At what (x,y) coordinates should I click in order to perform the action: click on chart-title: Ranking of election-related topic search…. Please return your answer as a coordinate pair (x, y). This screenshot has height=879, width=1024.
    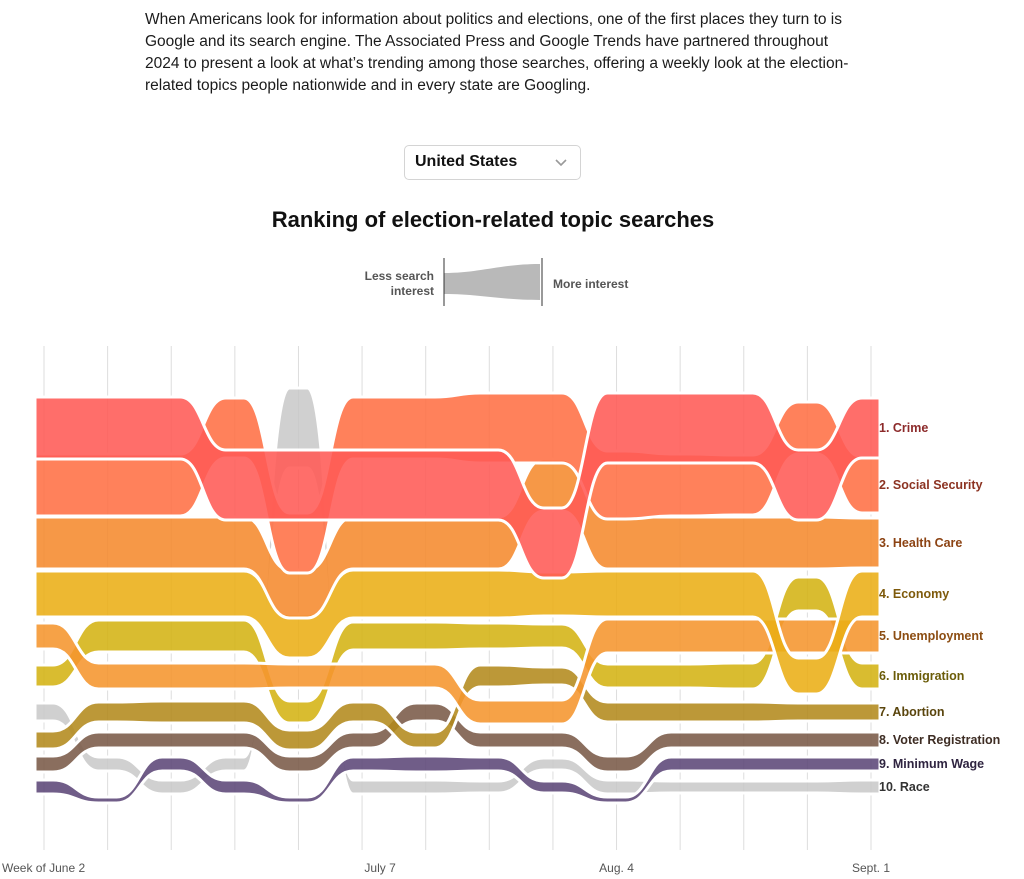
    Looking at the image, I should click on (493, 219).